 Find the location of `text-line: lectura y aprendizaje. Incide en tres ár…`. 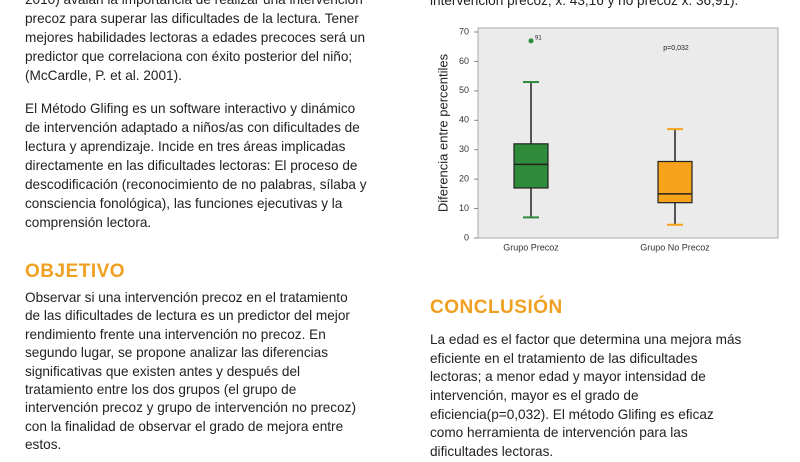

text-line: lectura y aprendizaje. Incide en tres ár… is located at coordinates (185, 146).